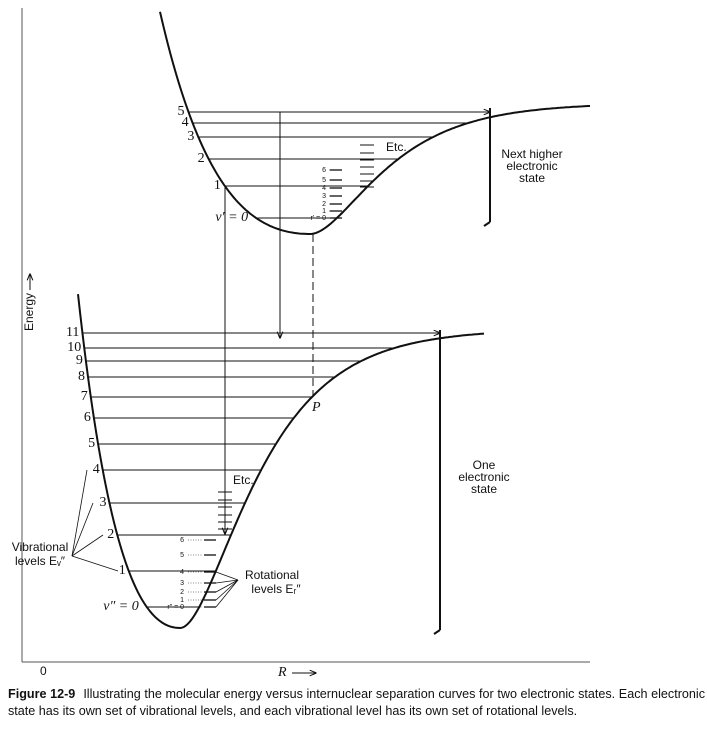 This screenshot has height=748, width=707. What do you see at coordinates (74, 347) in the screenshot?
I see `level-label: 10` at bounding box center [74, 347].